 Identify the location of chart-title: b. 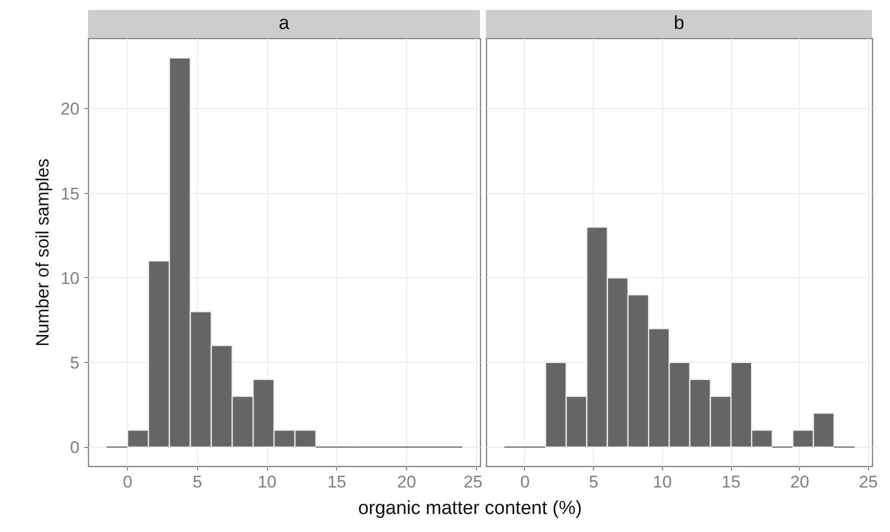
(679, 24).